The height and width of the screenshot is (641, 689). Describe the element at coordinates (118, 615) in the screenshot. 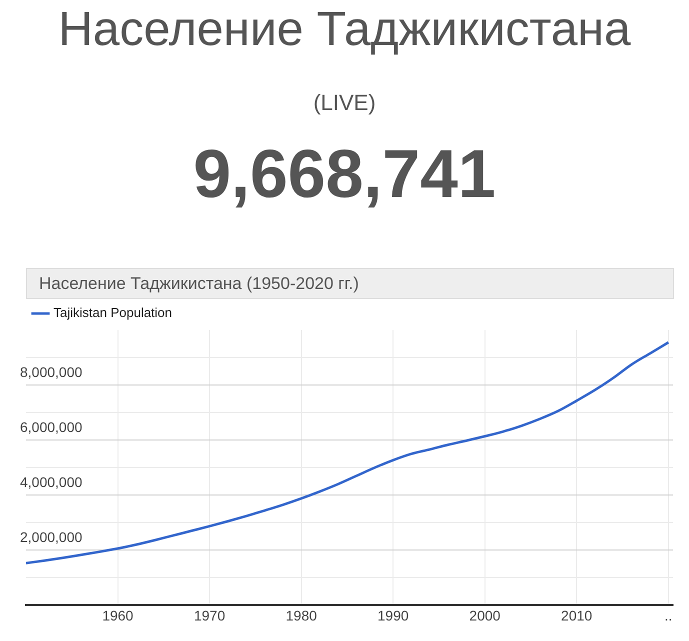

I see `x-tick-label: 1960` at that location.